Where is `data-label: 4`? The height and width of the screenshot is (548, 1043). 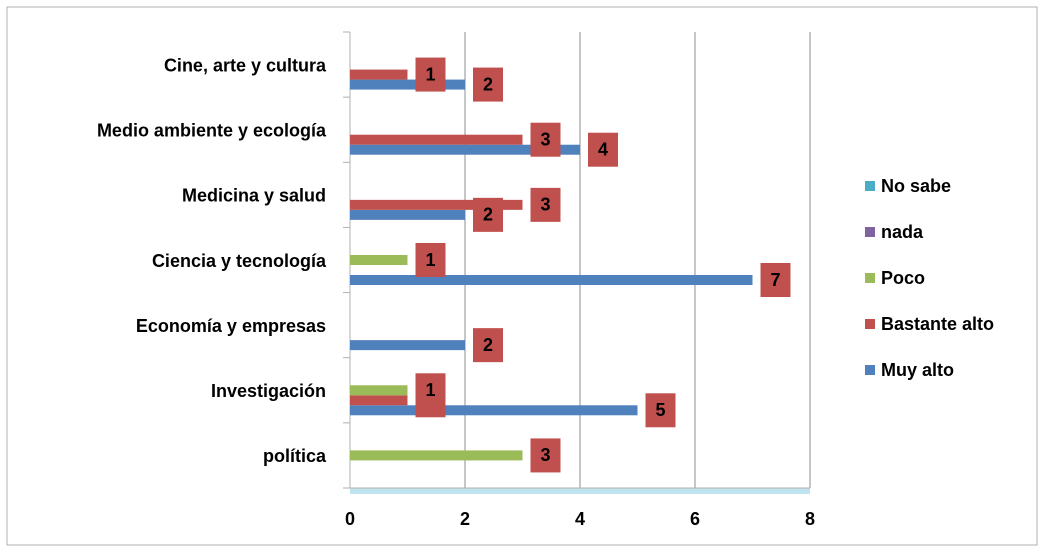
data-label: 4 is located at coordinates (603, 149).